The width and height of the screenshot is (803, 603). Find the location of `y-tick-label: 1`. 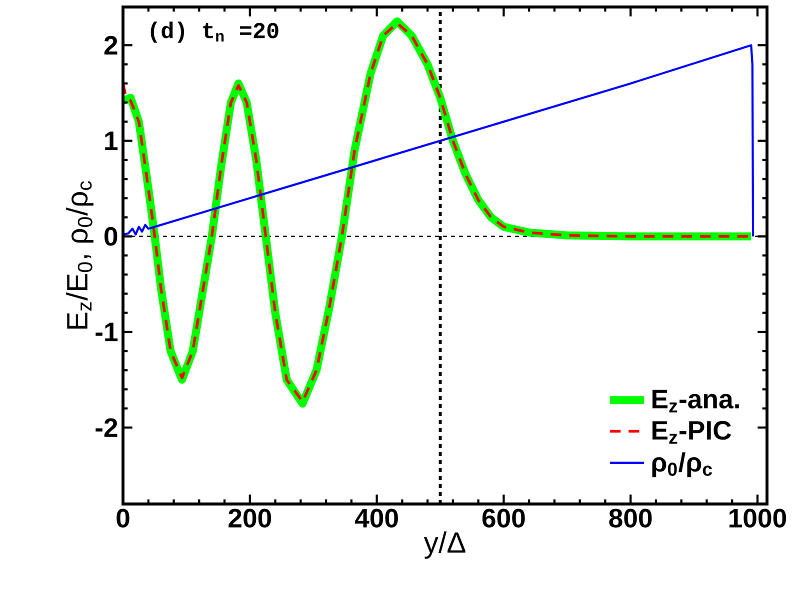

y-tick-label: 1 is located at coordinates (111, 141).